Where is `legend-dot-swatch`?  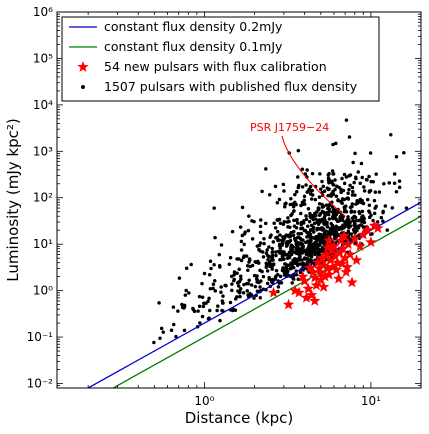
legend-dot-swatch is located at coordinates (83, 87).